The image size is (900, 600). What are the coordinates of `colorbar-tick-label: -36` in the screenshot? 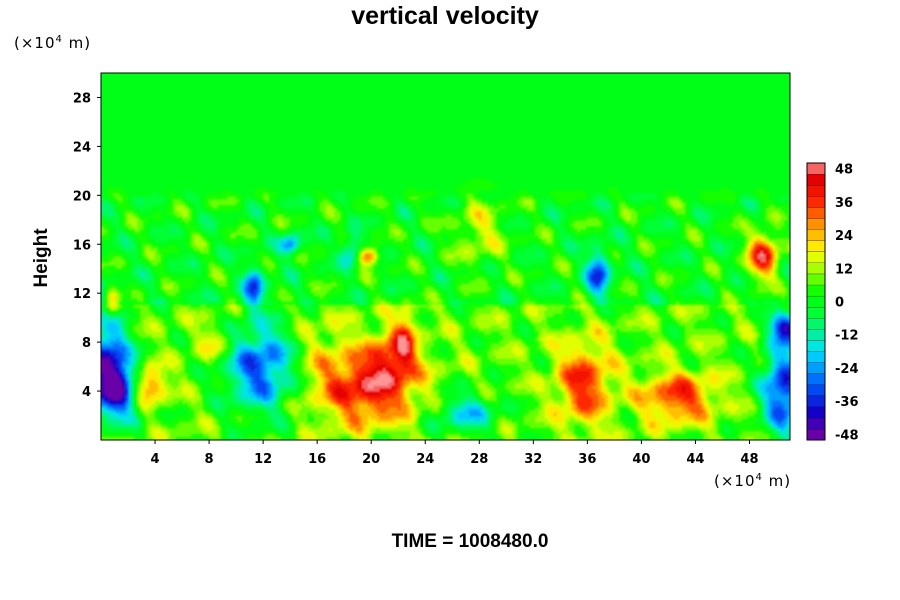 It's located at (847, 402).